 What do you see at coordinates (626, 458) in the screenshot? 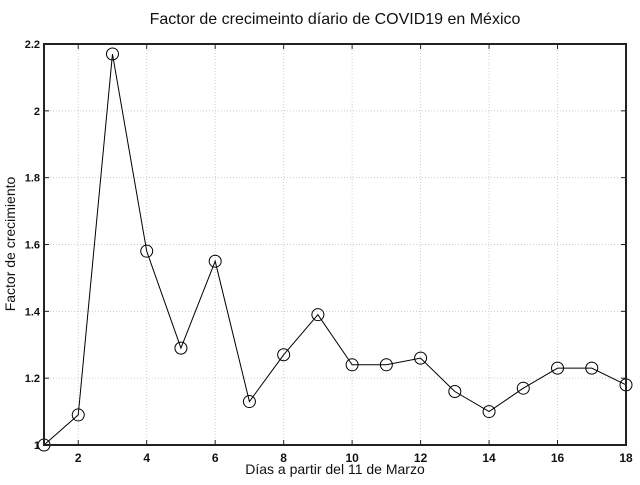
I see `x-tick-label: 18` at bounding box center [626, 458].